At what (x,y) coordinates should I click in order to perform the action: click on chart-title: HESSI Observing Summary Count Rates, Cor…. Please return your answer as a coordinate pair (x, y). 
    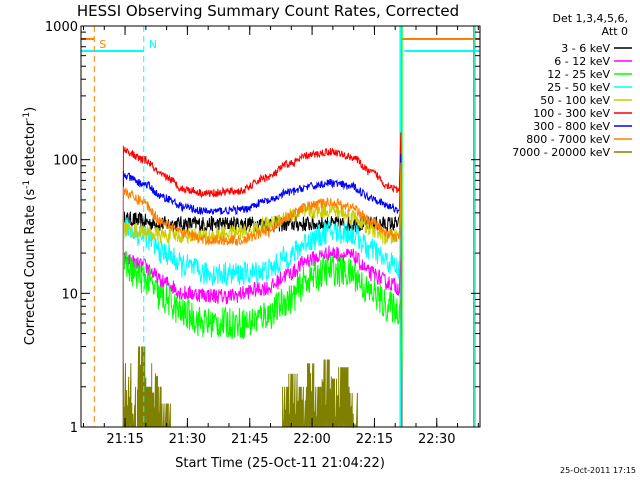
    Looking at the image, I should click on (268, 11).